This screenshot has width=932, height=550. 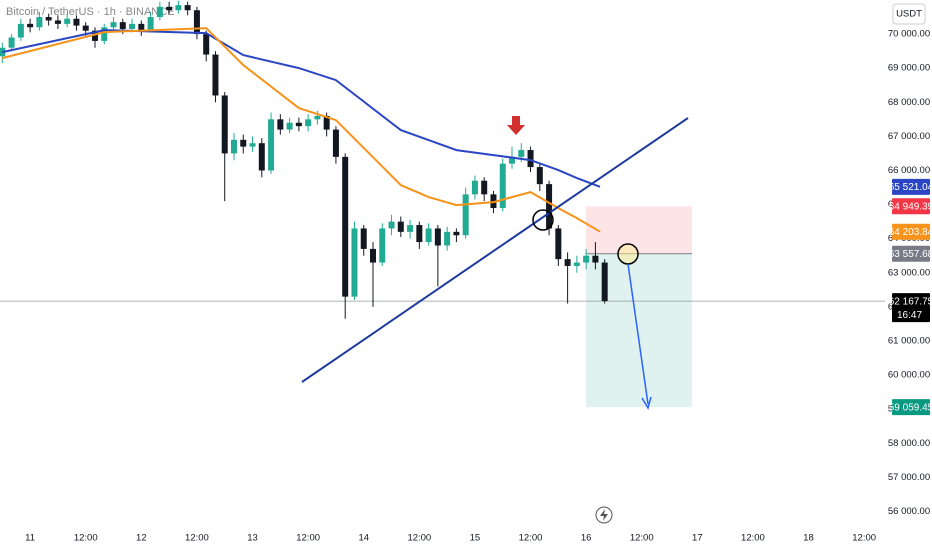 I want to click on red-arrow, so click(x=516, y=125).